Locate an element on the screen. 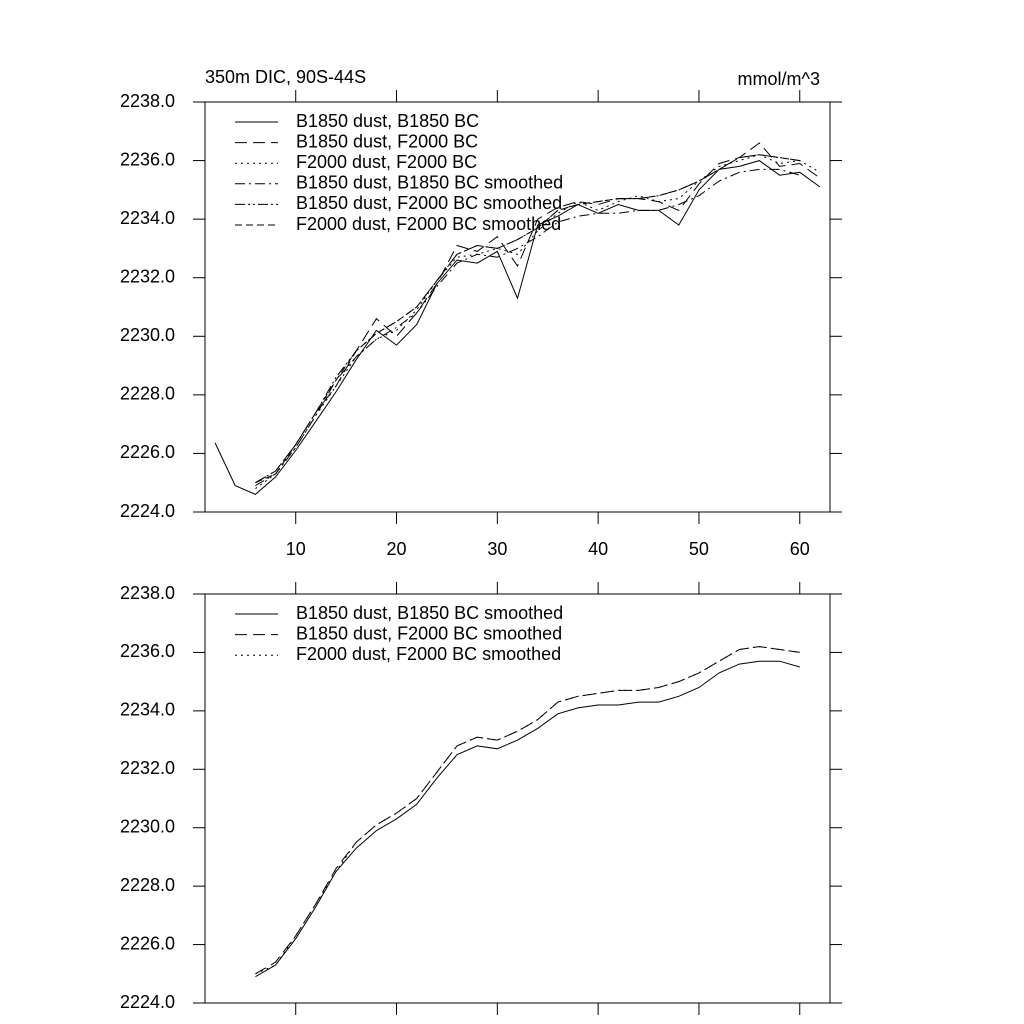 Image resolution: width=1024 pixels, height=1024 pixels. legend-label: B1850 dust, B1850 BC is located at coordinates (387, 121).